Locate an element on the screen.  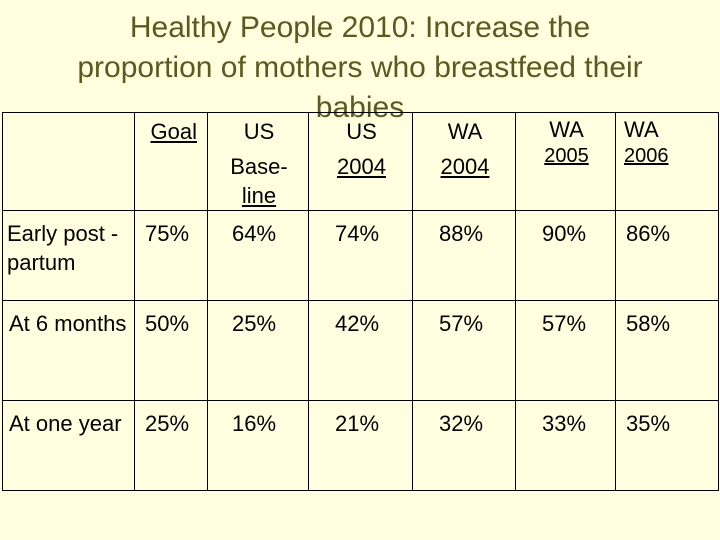
table-cell: 16% is located at coordinates (258, 445).